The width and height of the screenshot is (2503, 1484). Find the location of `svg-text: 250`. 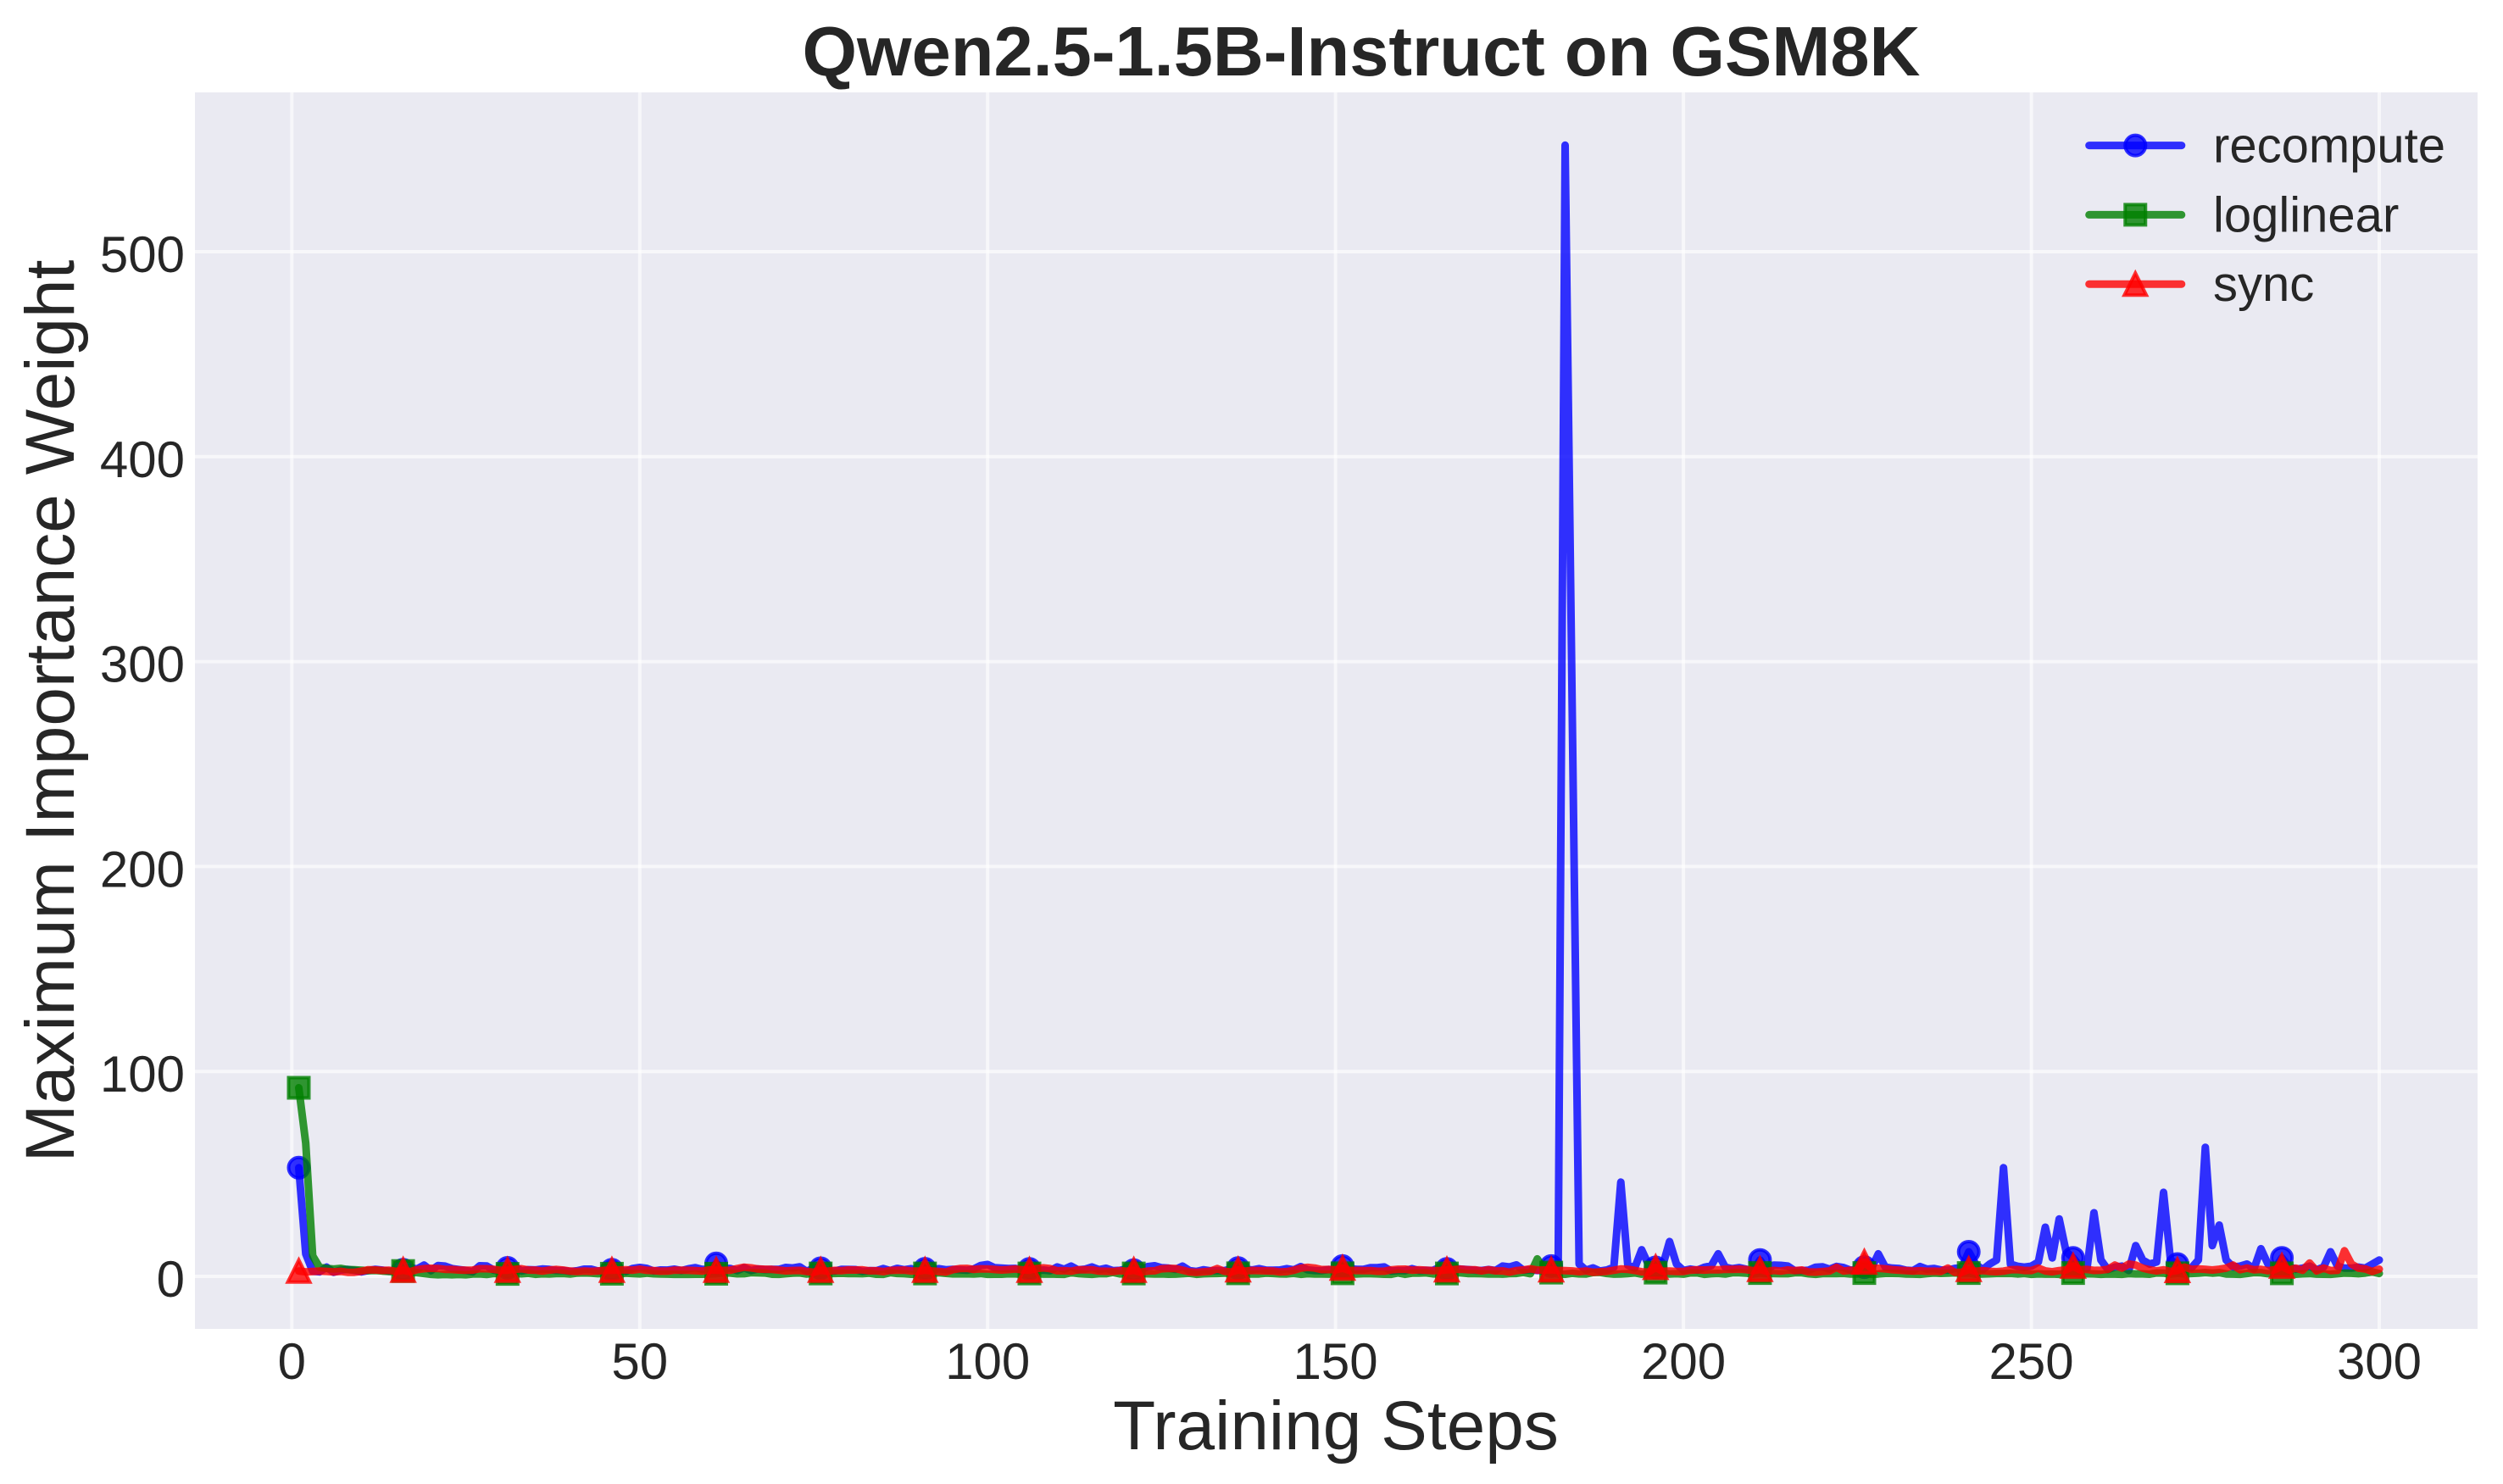

svg-text: 250 is located at coordinates (2031, 1362).